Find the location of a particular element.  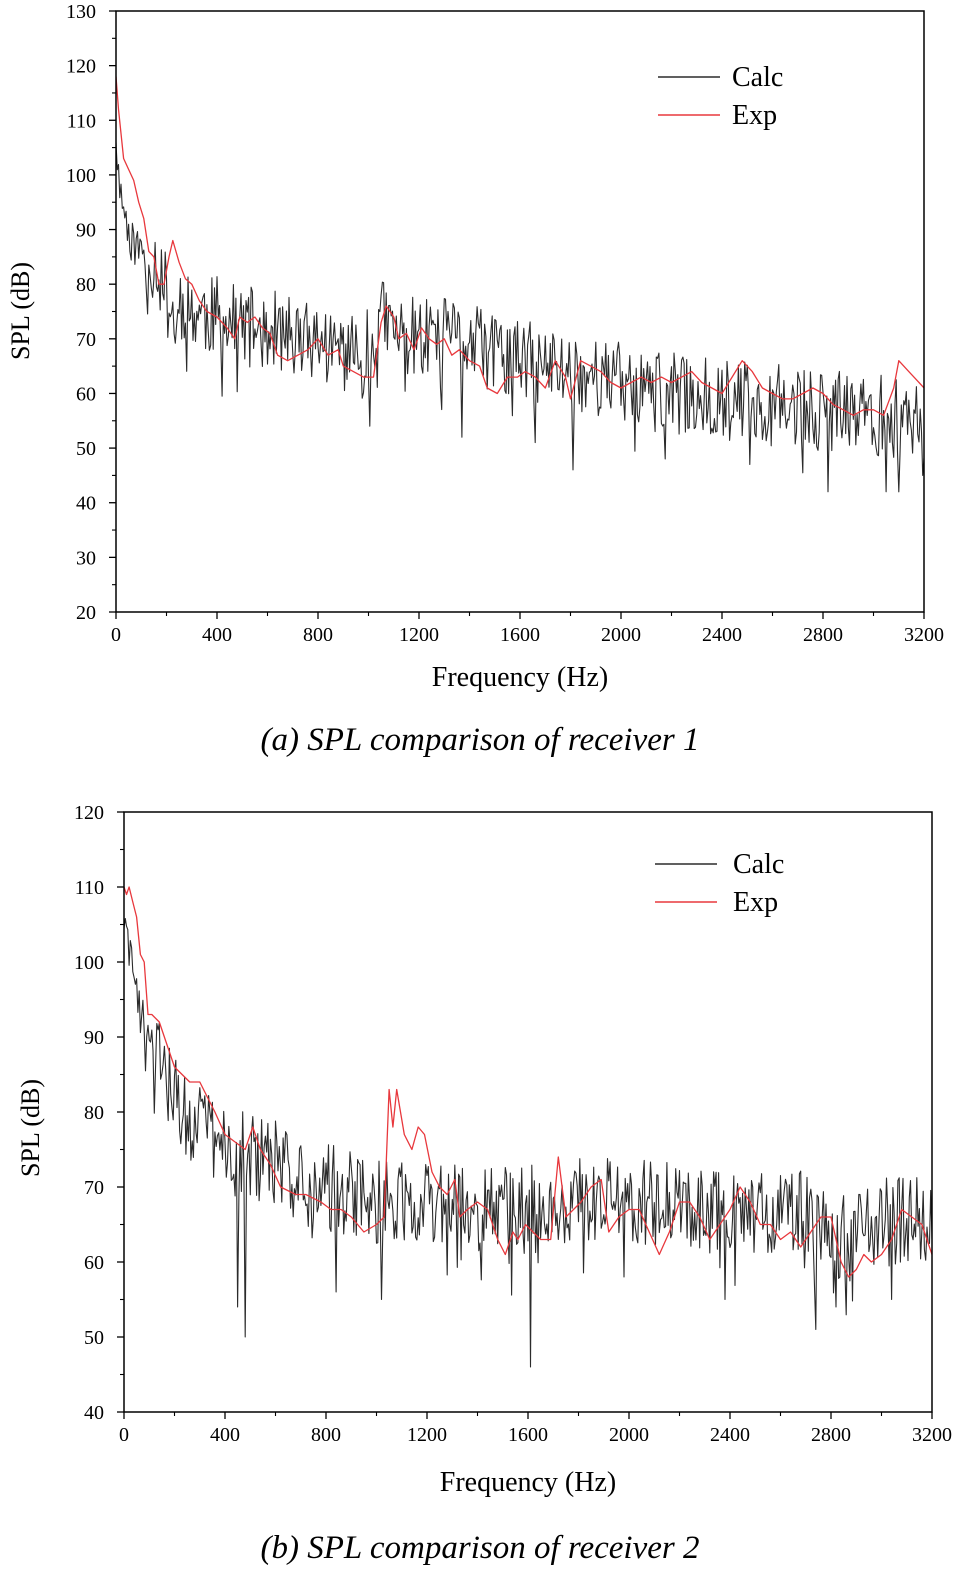

y-tick-label: 30 is located at coordinates (86, 558).